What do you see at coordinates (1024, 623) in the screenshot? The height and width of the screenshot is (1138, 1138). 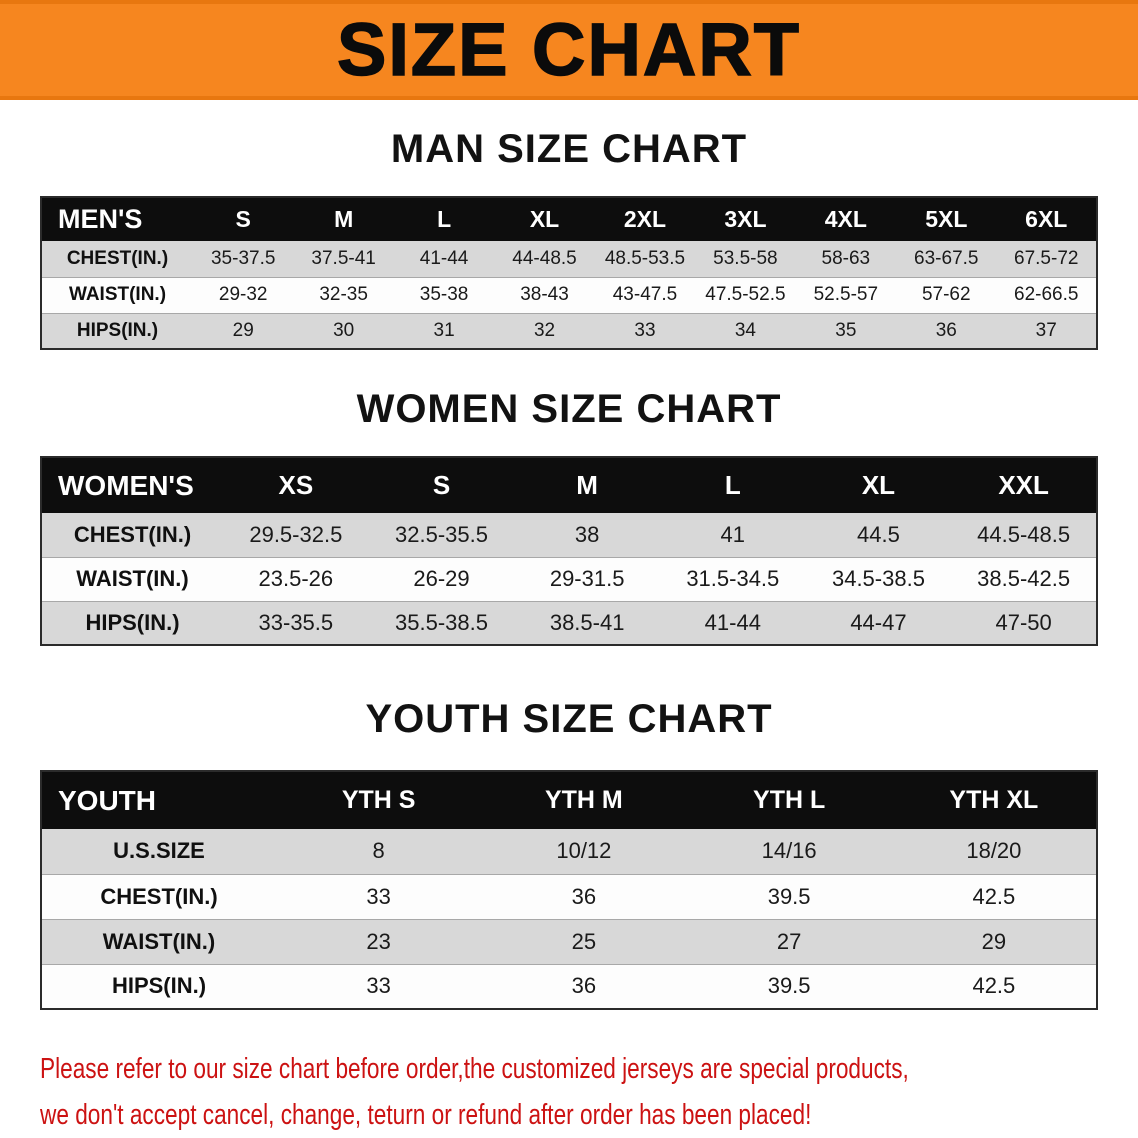 I see `size-value: 47-50` at bounding box center [1024, 623].